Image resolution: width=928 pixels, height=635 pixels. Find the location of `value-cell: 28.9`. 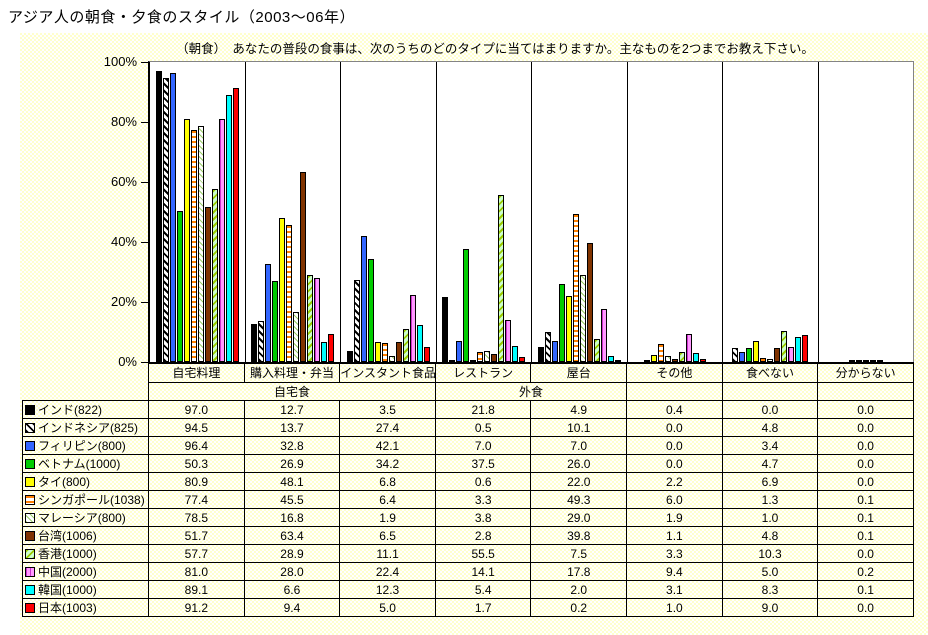

value-cell: 28.9 is located at coordinates (292, 553).